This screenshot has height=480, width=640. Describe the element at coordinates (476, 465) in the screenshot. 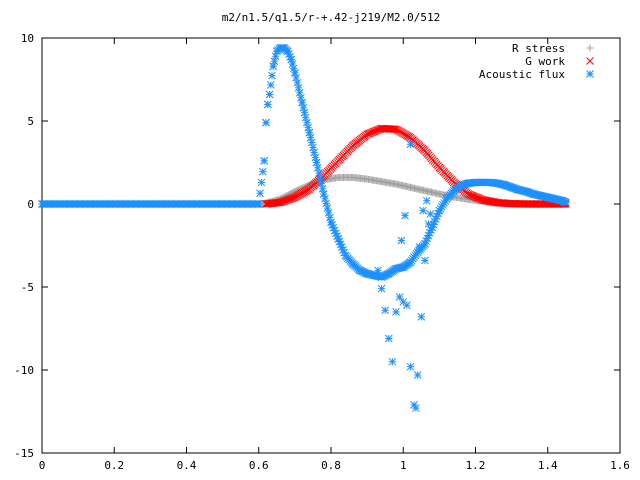

I see `x-tick-label: 1.2` at that location.